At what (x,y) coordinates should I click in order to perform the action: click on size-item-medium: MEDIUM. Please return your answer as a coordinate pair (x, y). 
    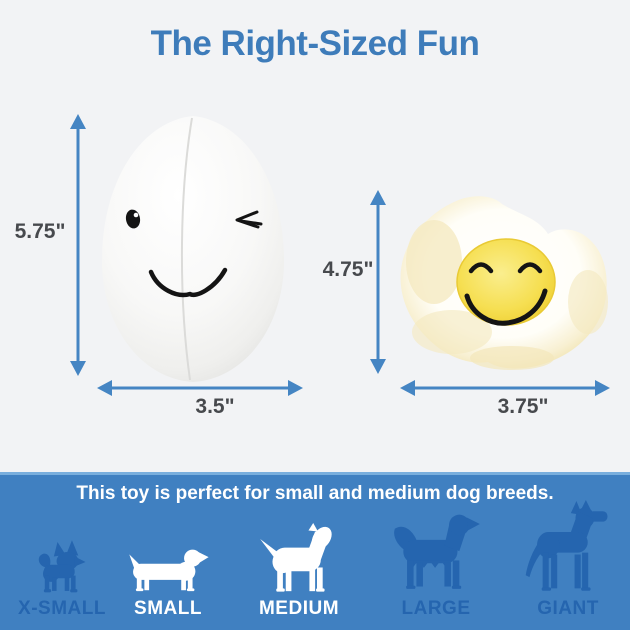
    Looking at the image, I should click on (299, 560).